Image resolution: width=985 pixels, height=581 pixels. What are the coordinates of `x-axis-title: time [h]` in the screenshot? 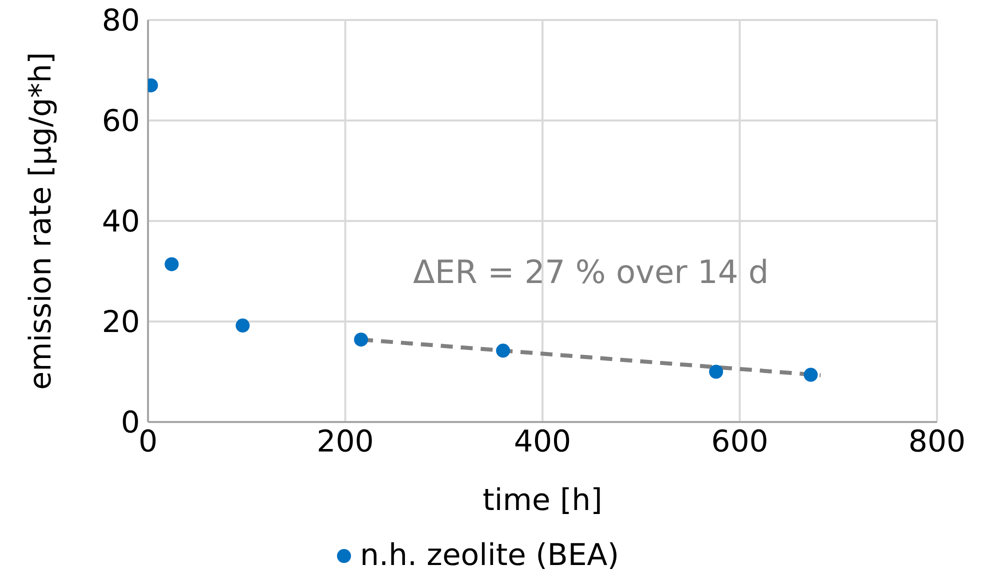 It's located at (542, 500).